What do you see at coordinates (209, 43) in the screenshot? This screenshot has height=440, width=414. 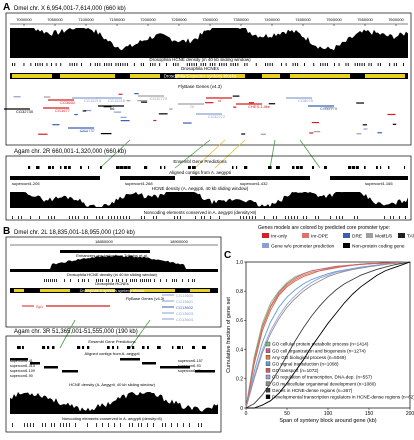 I see `panel-a-dmel-density` at bounding box center [209, 43].